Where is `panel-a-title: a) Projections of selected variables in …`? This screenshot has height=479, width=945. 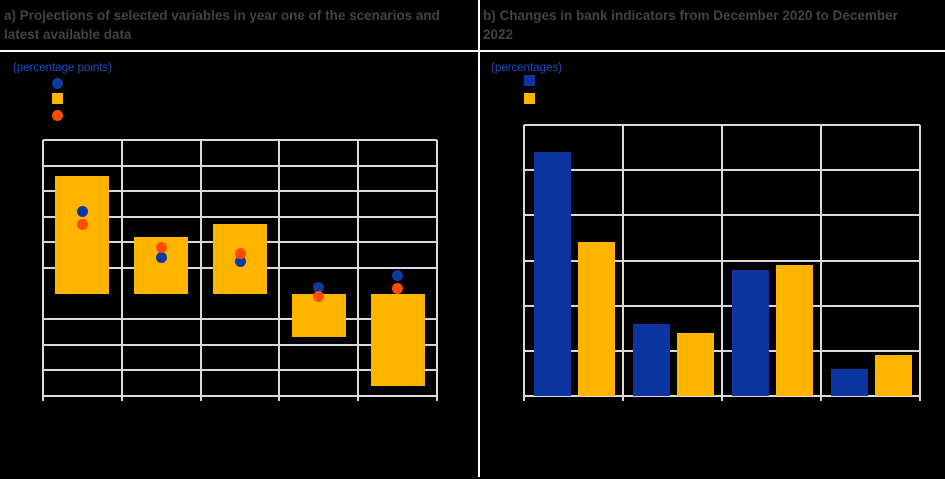
panel-a-title: a) Projections of selected variables in … is located at coordinates (222, 25).